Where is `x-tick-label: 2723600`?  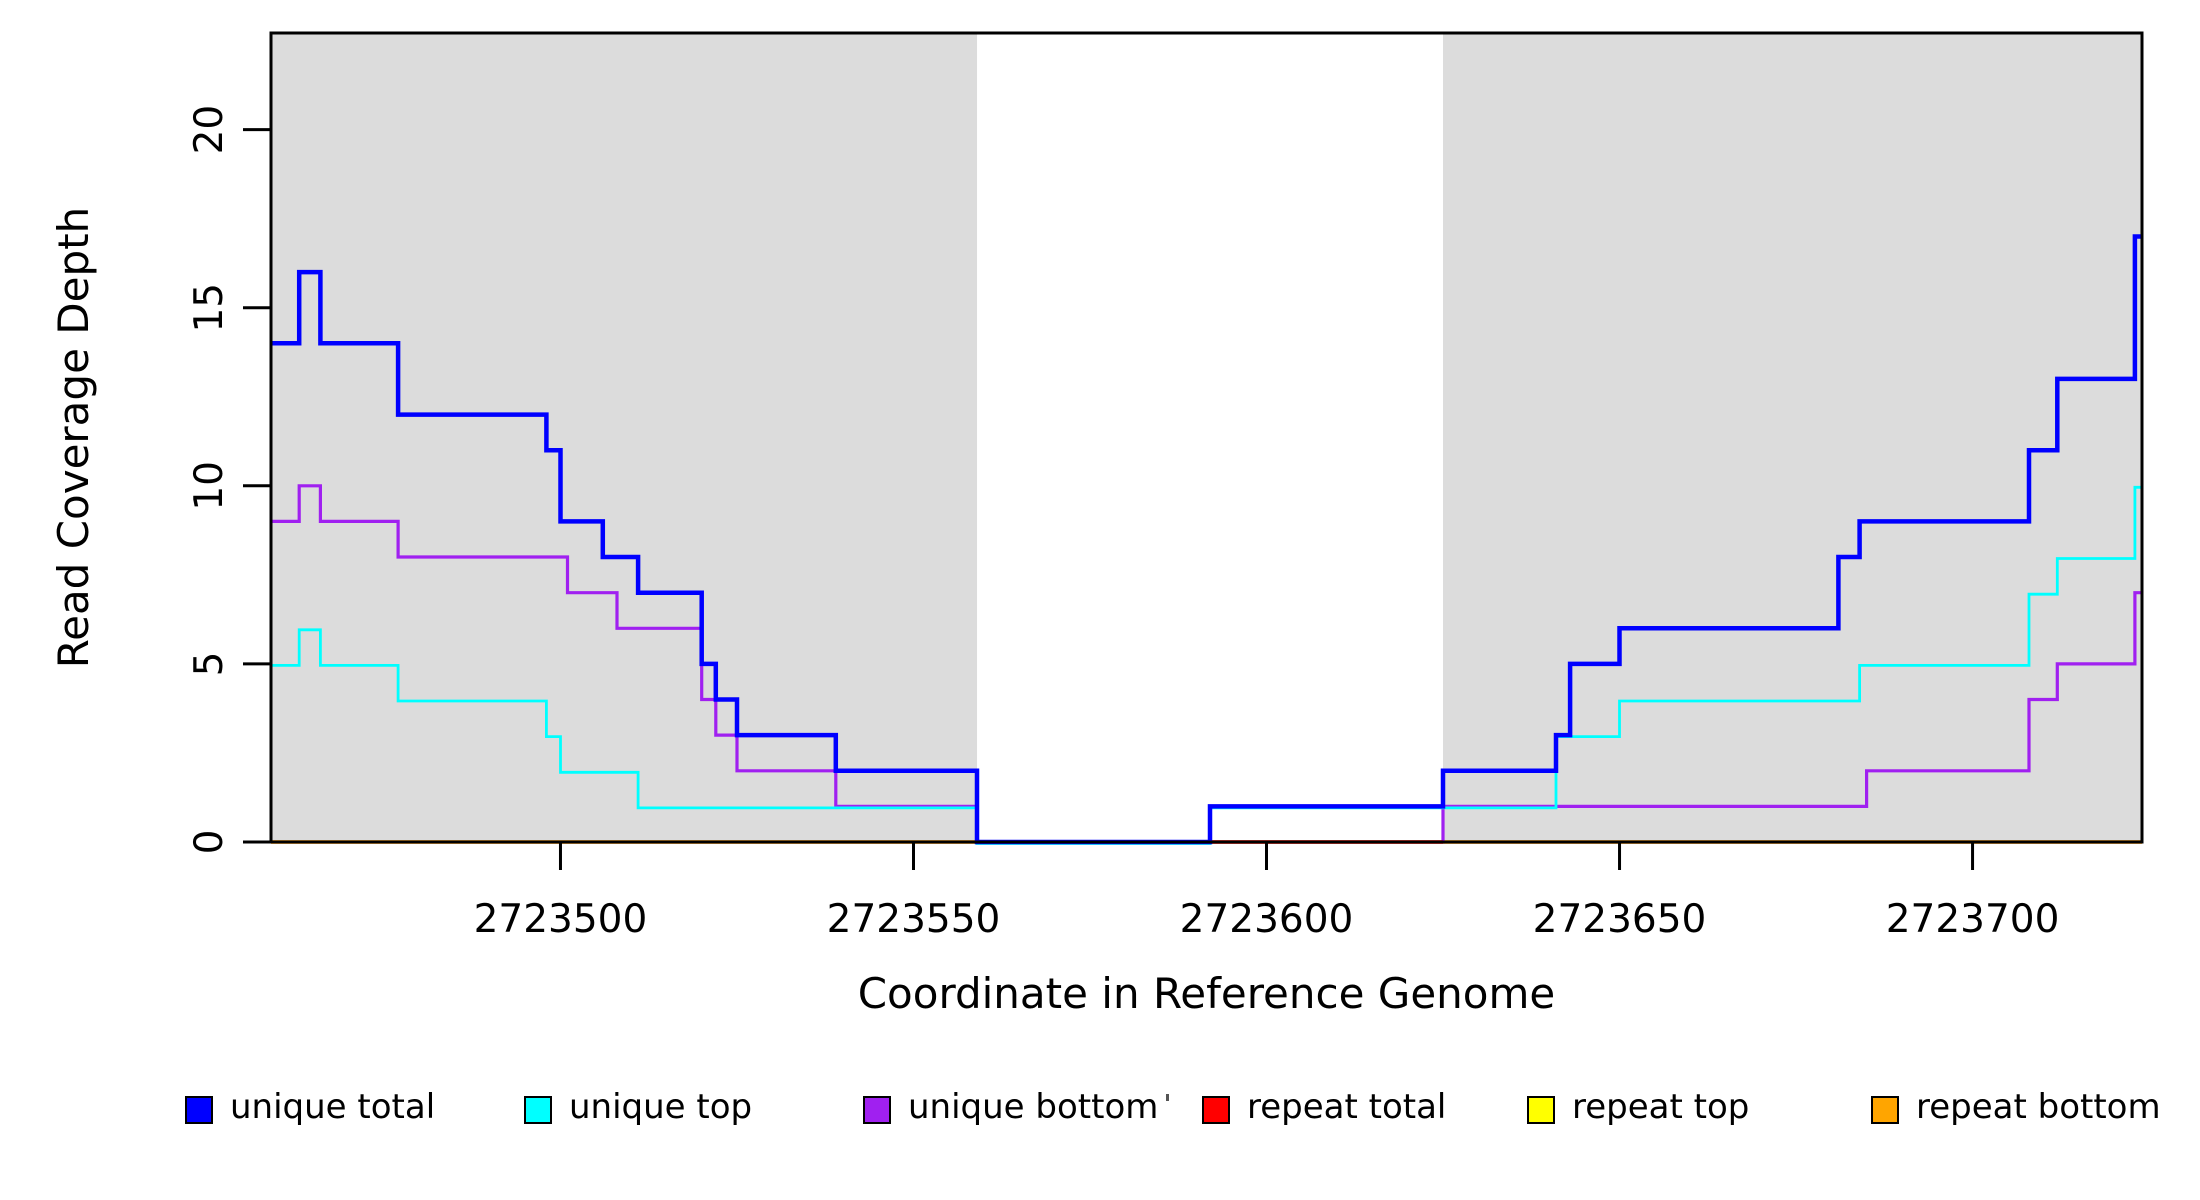 x-tick-label: 2723600 is located at coordinates (1267, 919).